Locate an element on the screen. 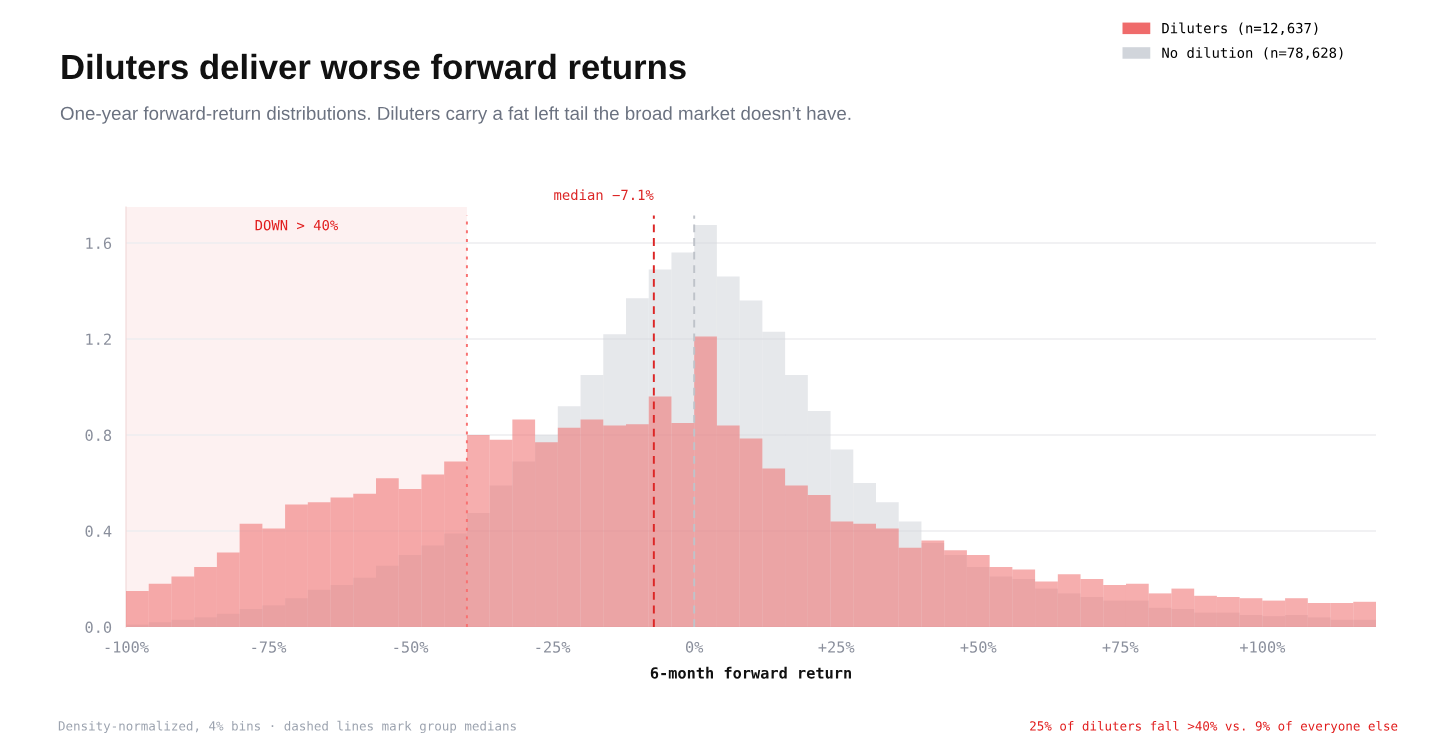  ref-line-label: median −7.1% is located at coordinates (604, 195).